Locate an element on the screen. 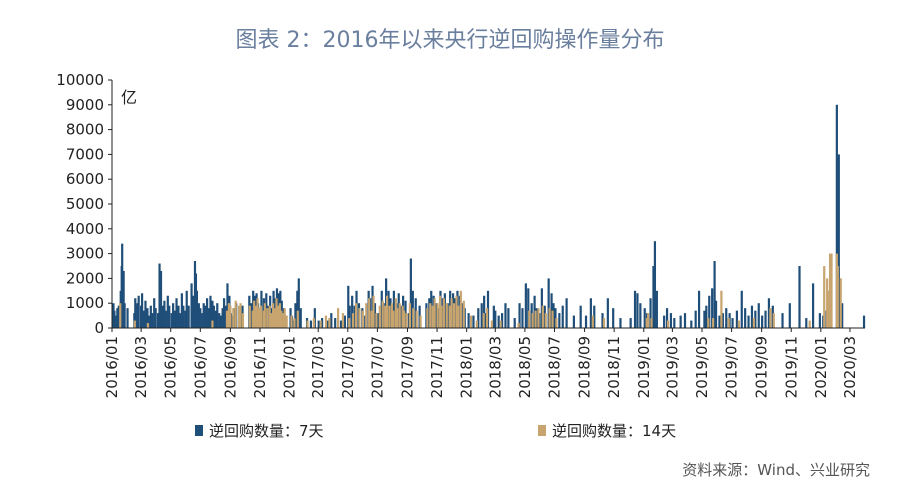  x-tick-label: 2018/11 is located at coordinates (614, 367).